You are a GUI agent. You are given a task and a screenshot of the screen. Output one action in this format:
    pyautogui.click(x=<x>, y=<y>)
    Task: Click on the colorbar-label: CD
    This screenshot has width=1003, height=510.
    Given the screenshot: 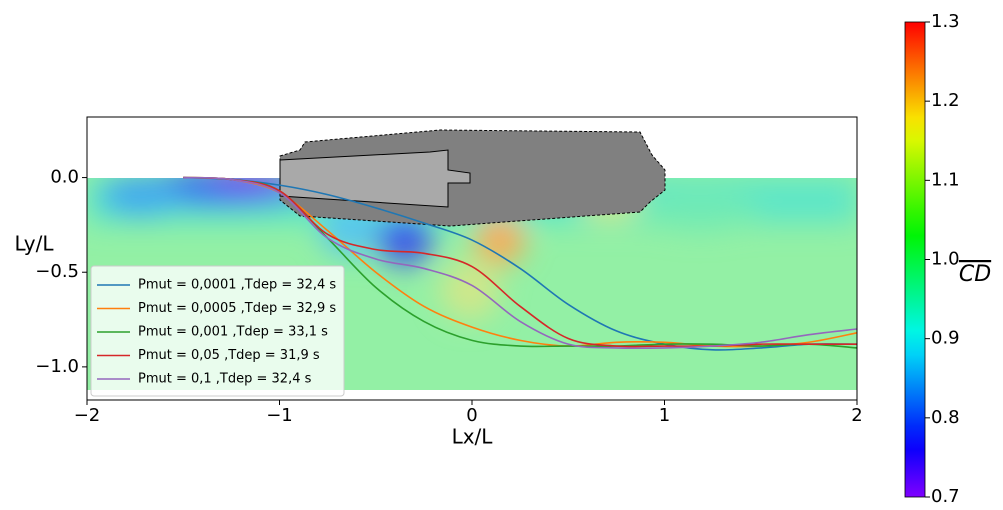 What is the action you would take?
    pyautogui.click(x=975, y=274)
    